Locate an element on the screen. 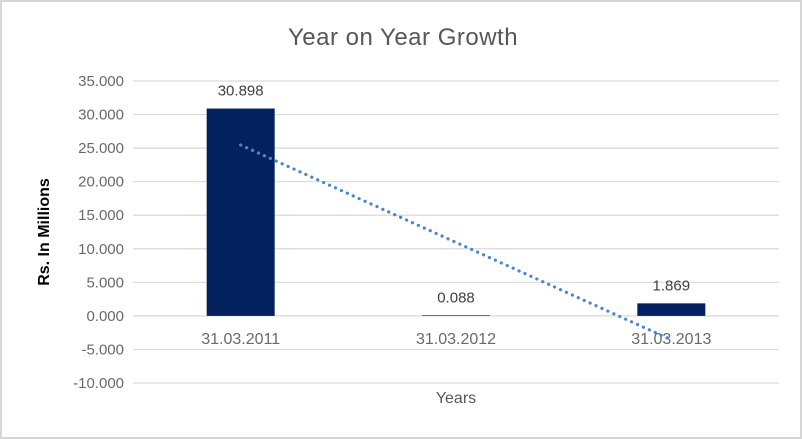  x-category-label: 31.03.2011 is located at coordinates (240, 339).